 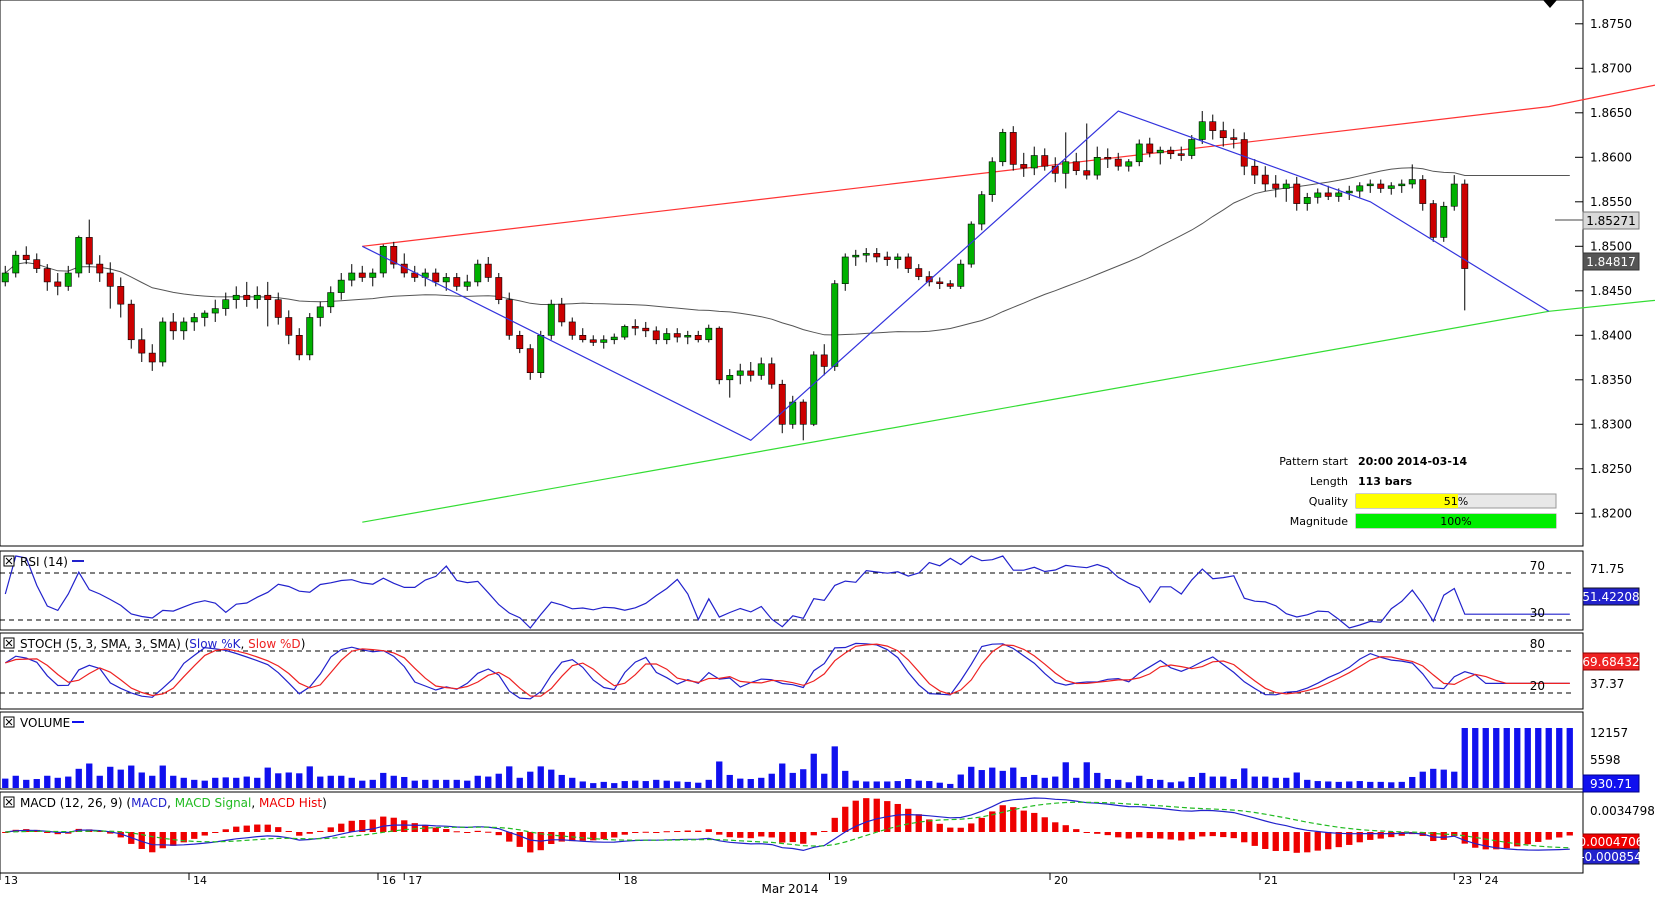 I want to click on pattern-start-label: Pattern start, so click(x=1313, y=461).